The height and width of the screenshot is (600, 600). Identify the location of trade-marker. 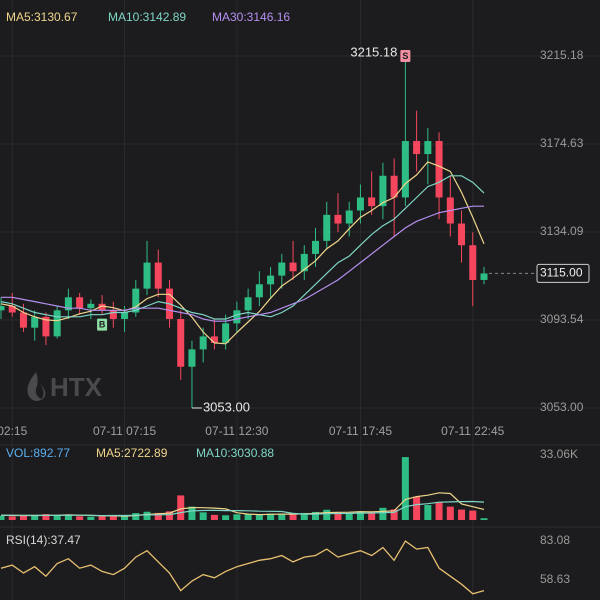
(405, 56).